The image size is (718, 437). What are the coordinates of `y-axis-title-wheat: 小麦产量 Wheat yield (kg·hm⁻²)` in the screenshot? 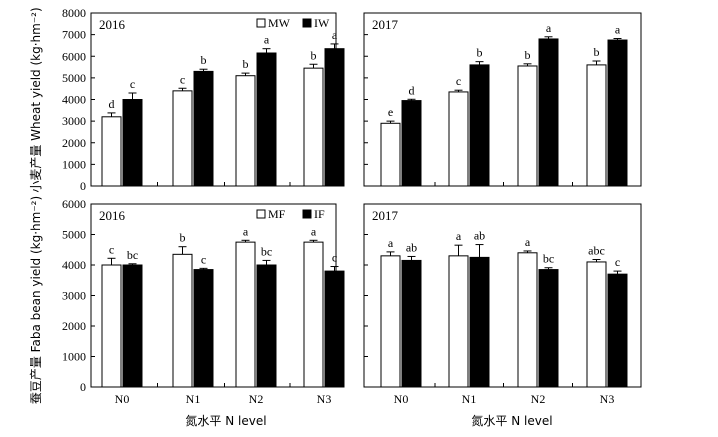 It's located at (36, 99).